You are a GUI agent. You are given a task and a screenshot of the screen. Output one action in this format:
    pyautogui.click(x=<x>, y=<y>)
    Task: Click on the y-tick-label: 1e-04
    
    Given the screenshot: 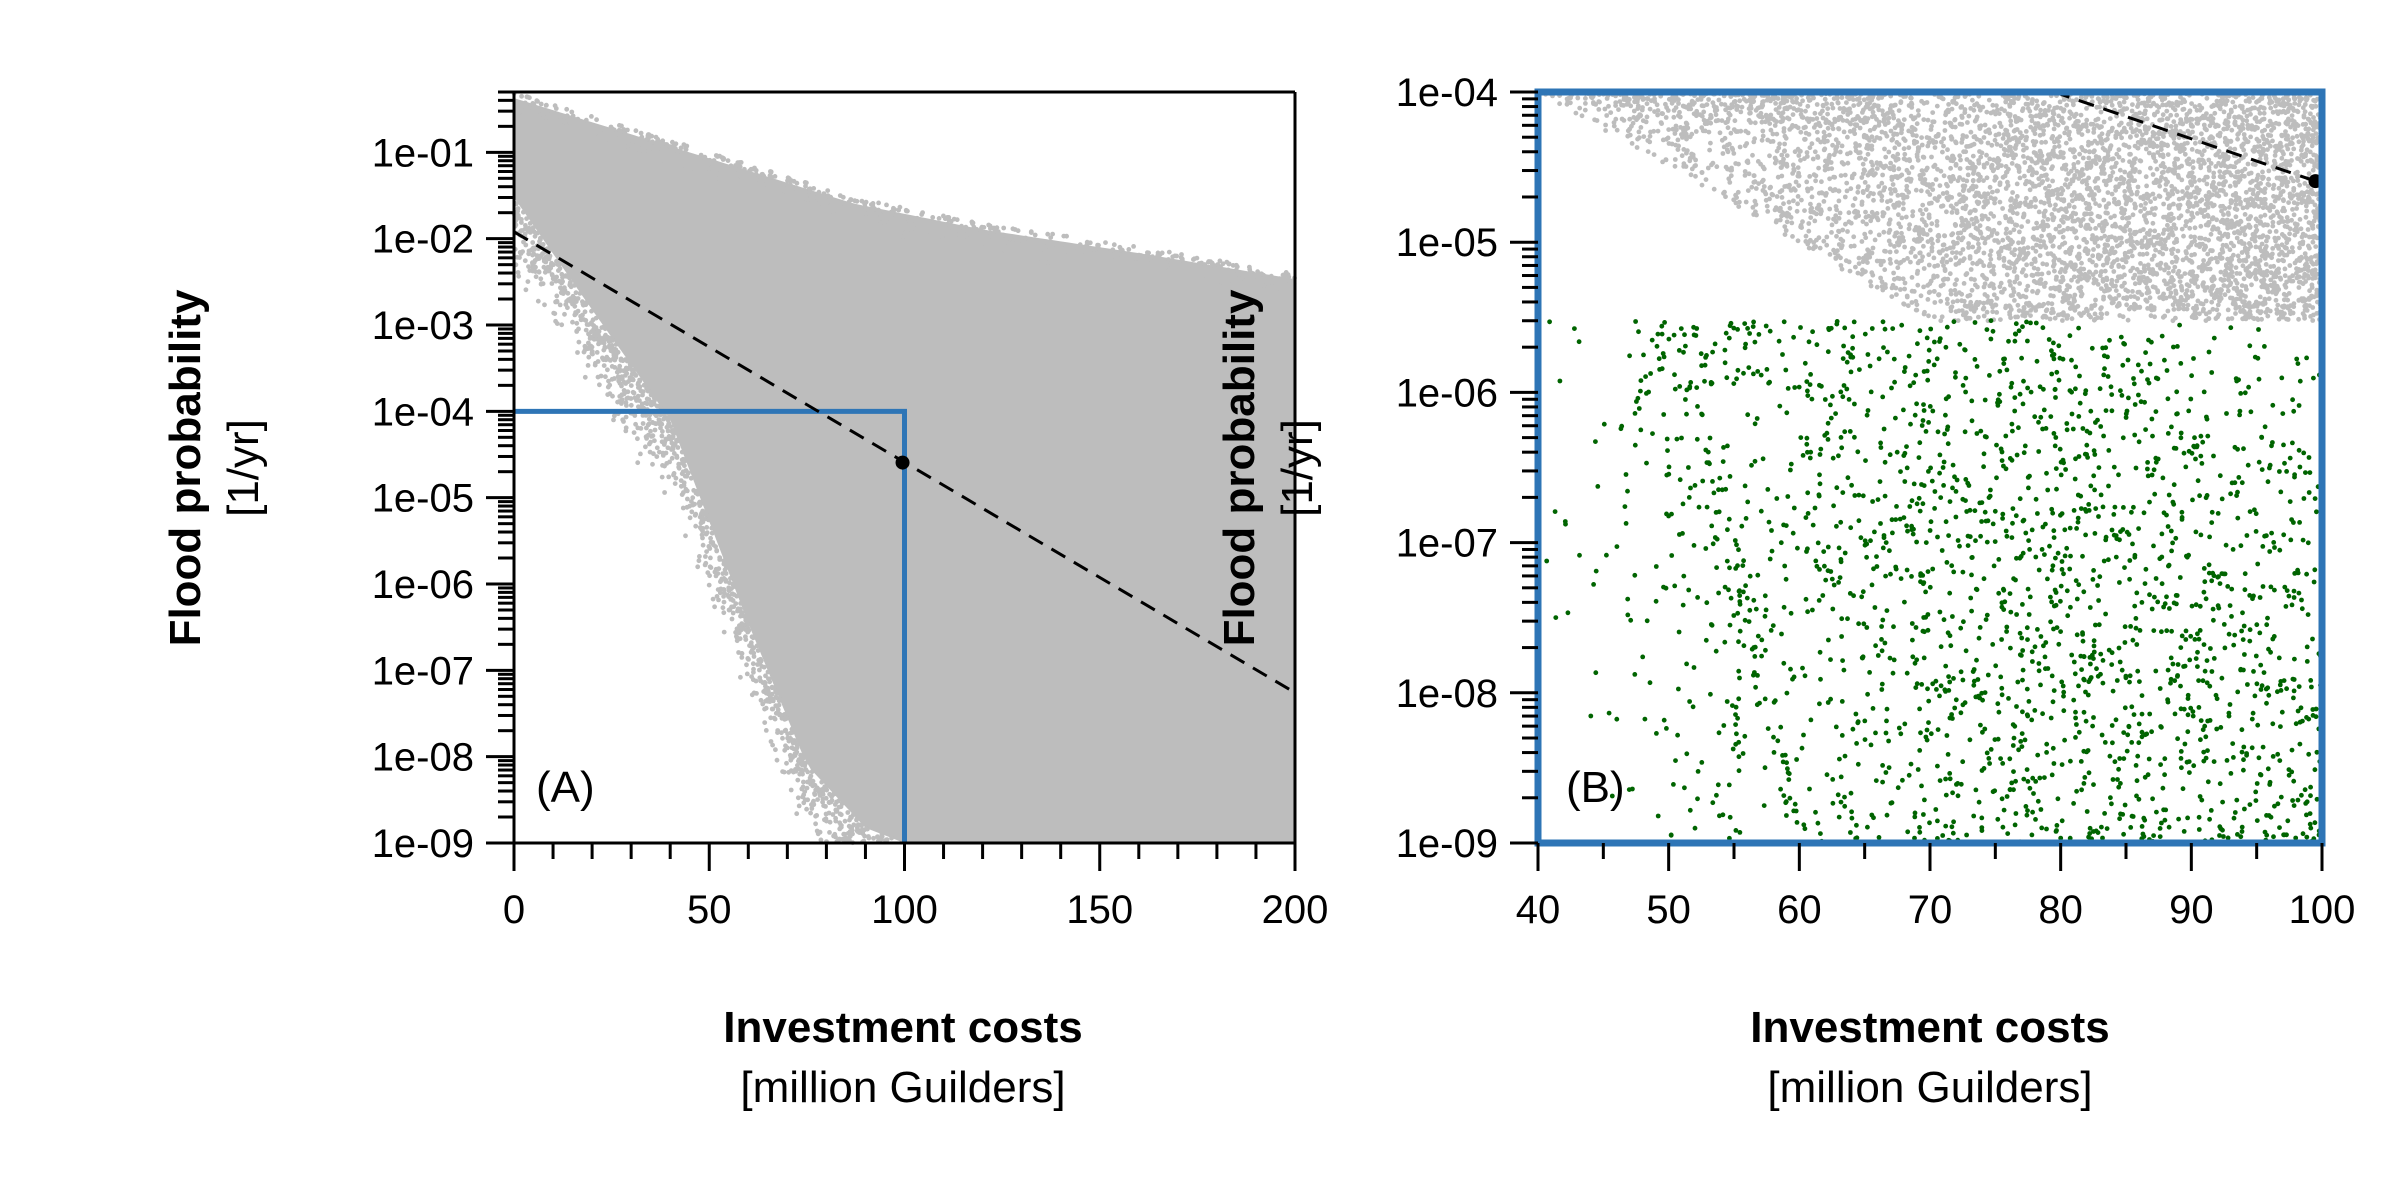 What is the action you would take?
    pyautogui.click(x=423, y=412)
    